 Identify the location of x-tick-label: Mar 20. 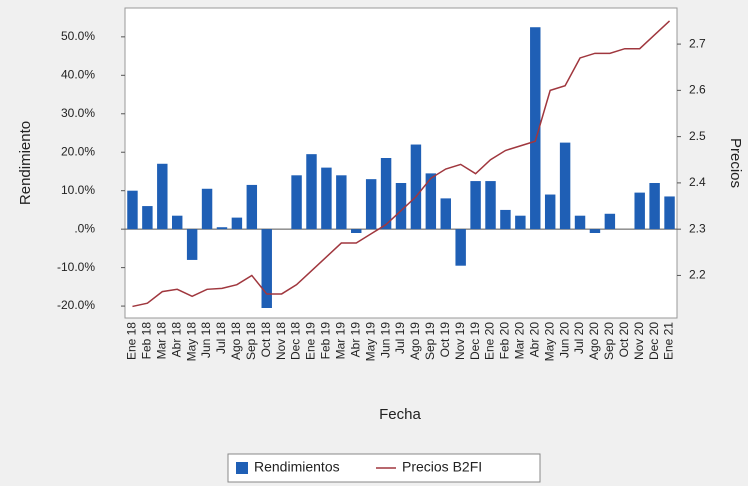
(520, 341).